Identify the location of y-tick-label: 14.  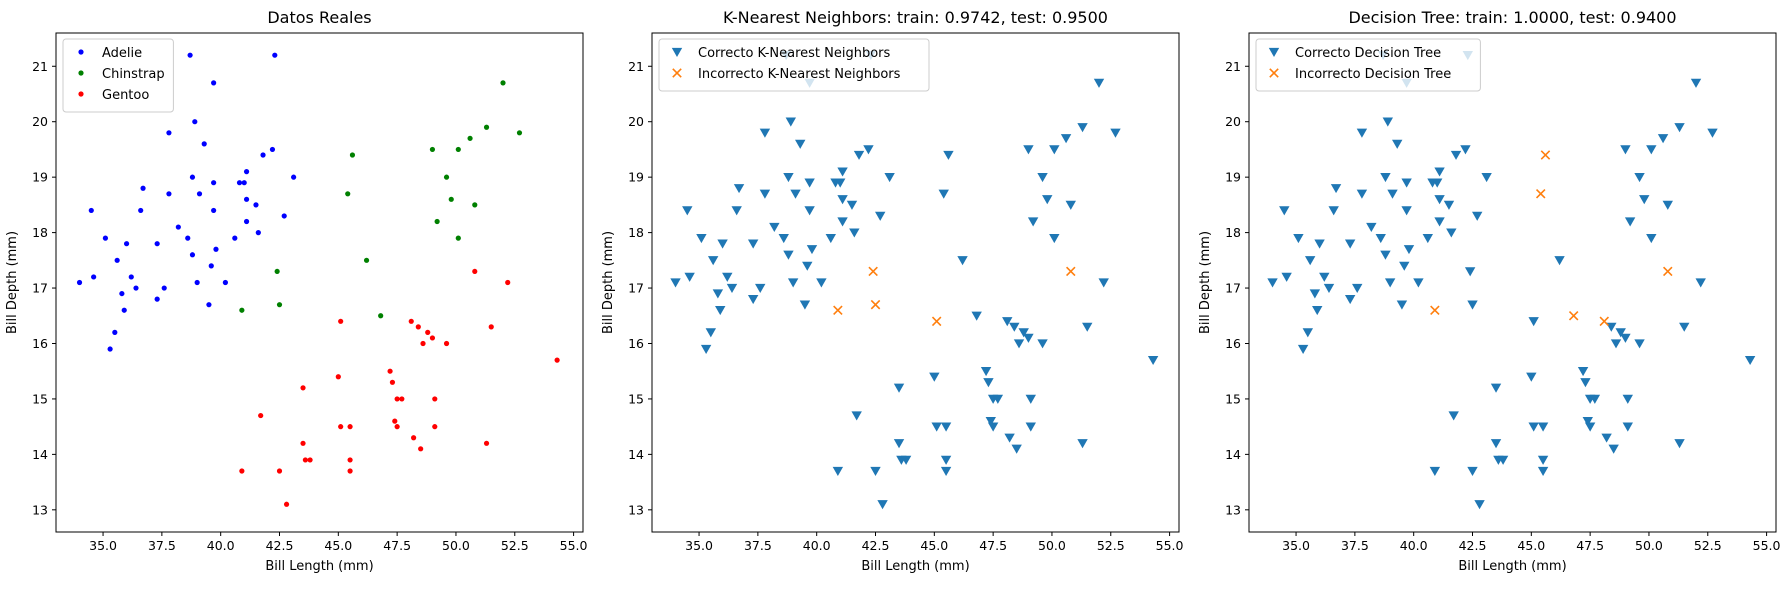
(40, 454).